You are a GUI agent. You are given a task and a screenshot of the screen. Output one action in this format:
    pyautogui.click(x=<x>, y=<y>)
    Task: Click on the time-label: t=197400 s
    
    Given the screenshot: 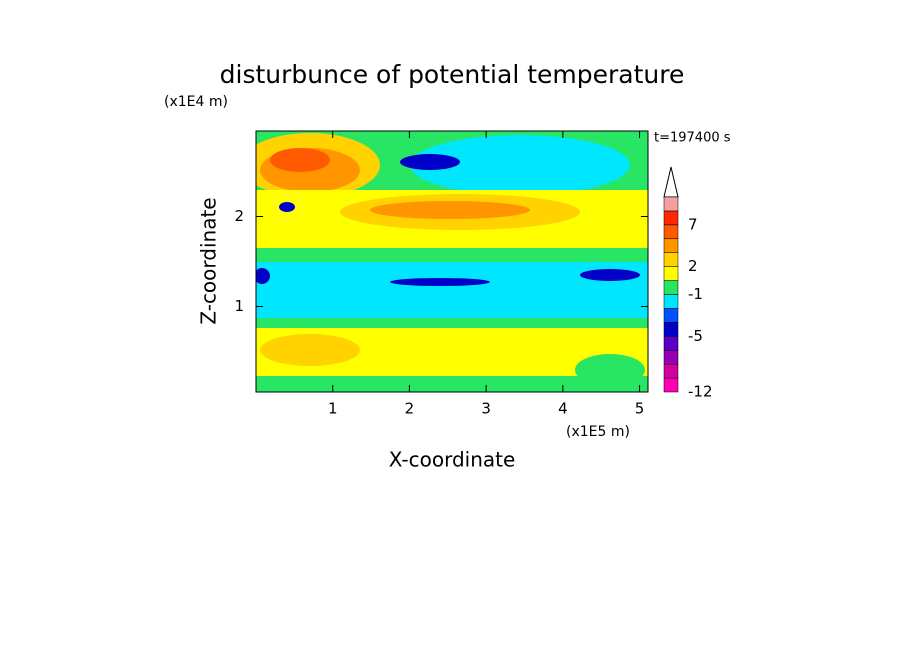 What is the action you would take?
    pyautogui.click(x=692, y=138)
    